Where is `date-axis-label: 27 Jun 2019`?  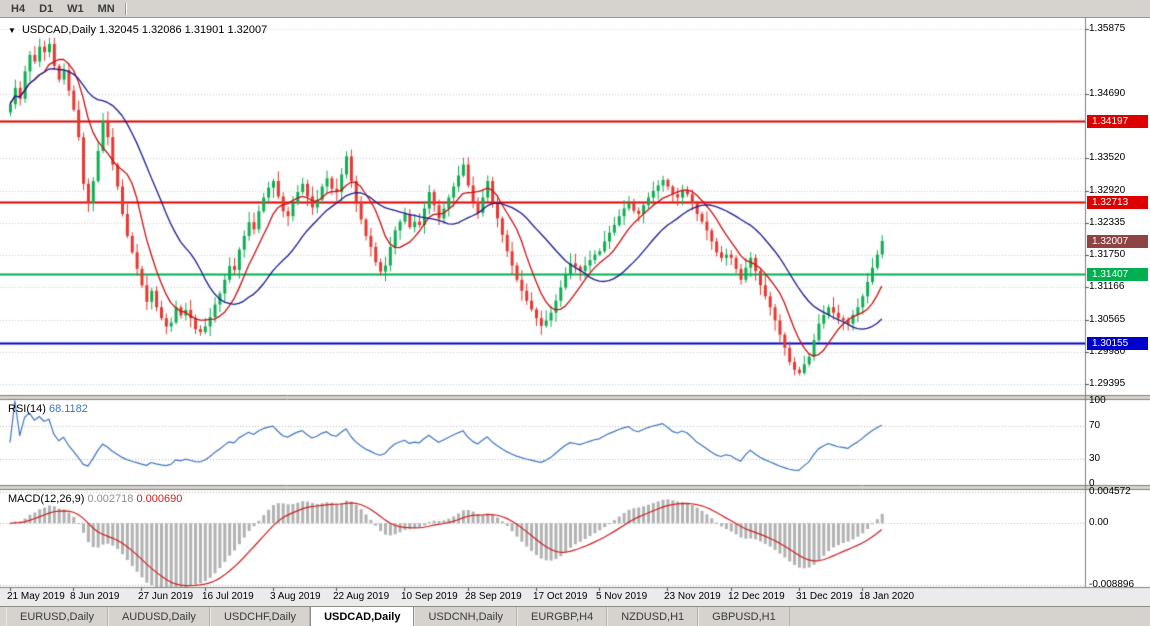
date-axis-label: 27 Jun 2019 is located at coordinates (166, 596).